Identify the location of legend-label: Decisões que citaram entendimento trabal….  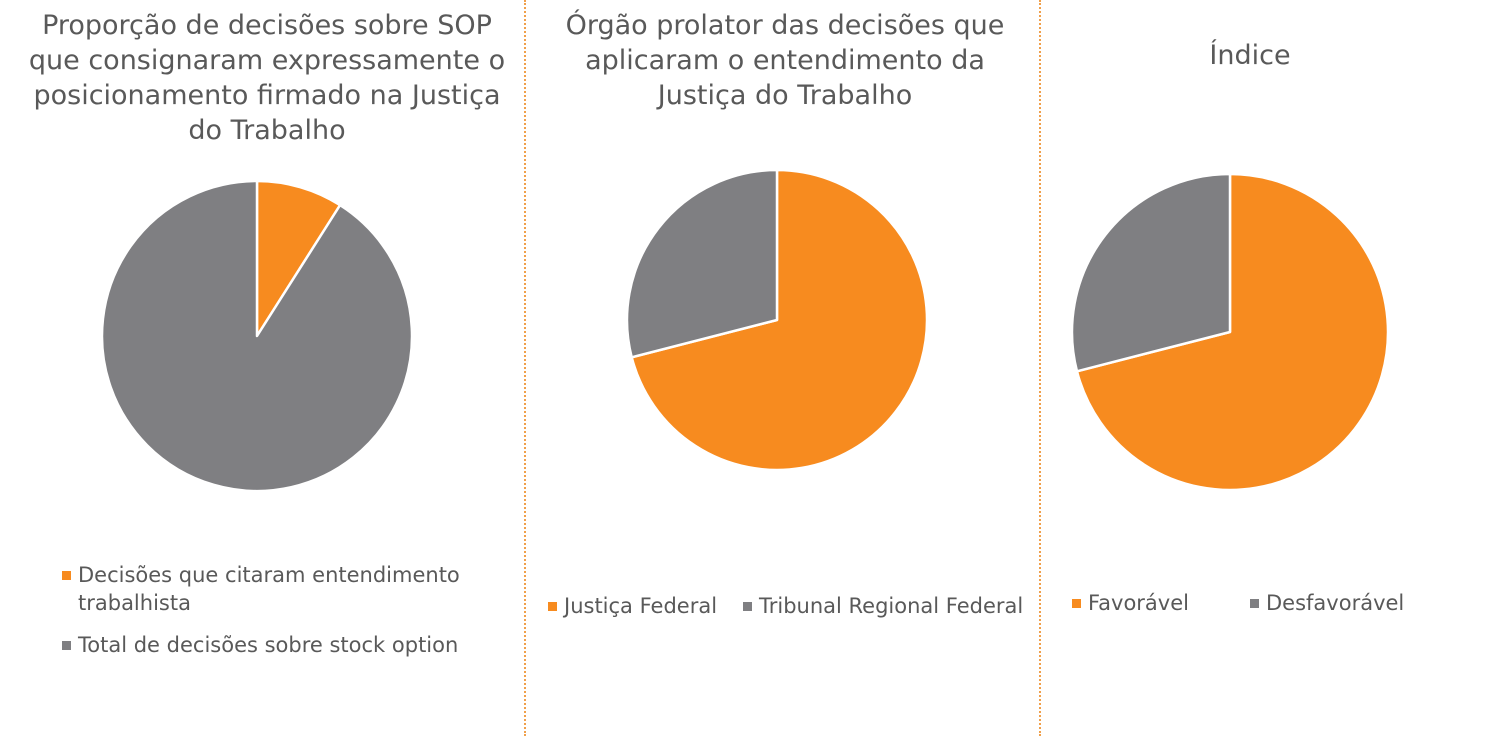
(269, 589).